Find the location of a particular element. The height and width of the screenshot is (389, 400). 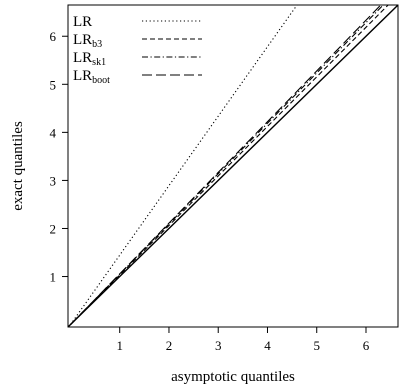

y-tick-label: 4 is located at coordinates (53, 132).